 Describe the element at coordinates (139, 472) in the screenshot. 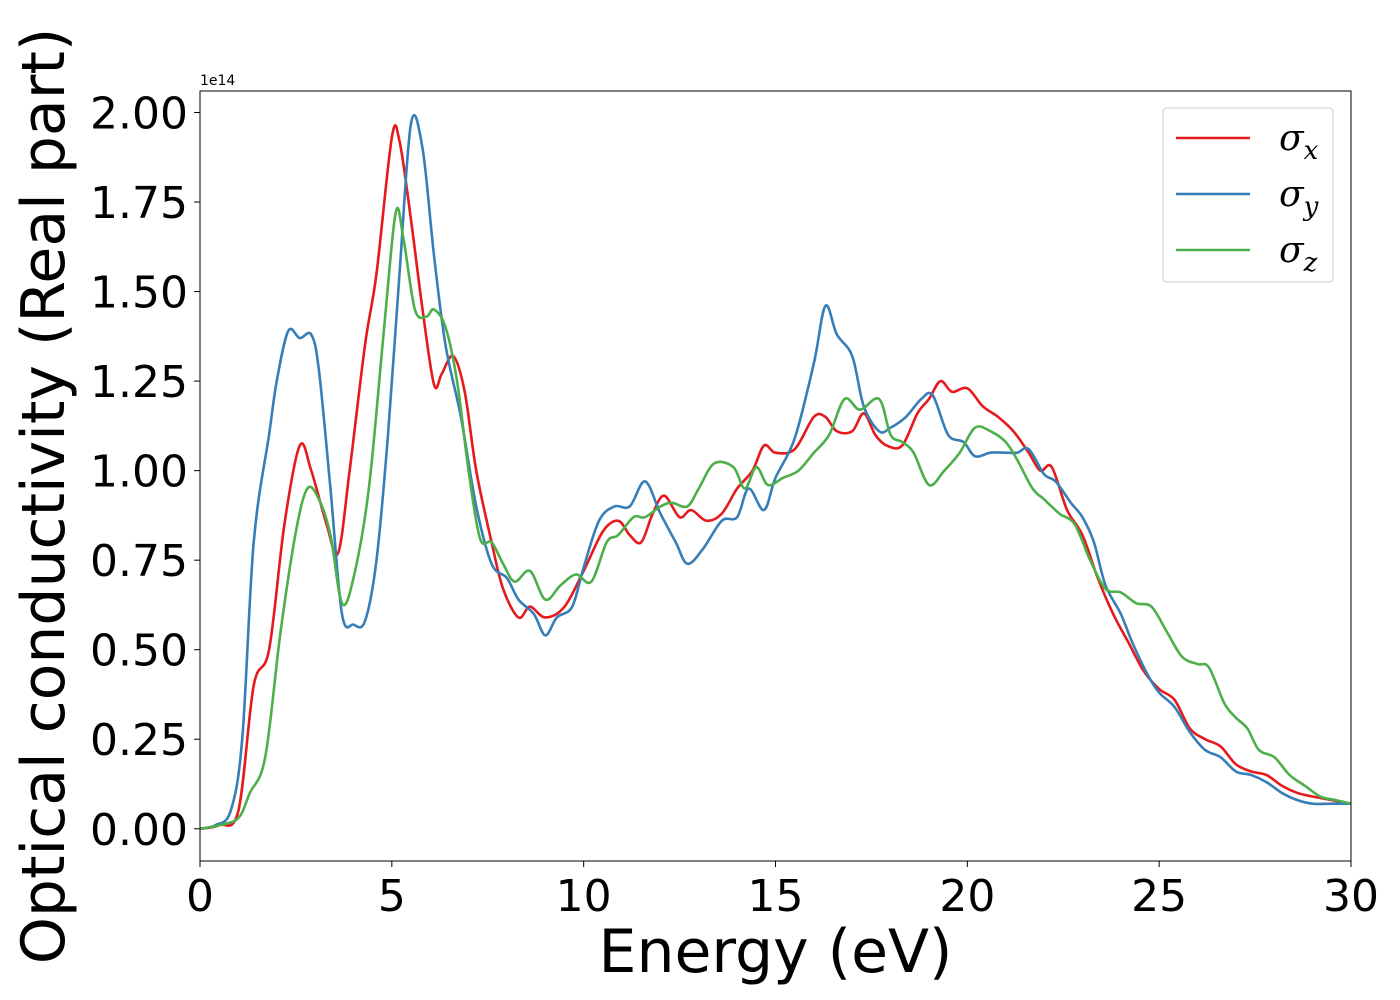

I see `y-tick-label: 1.00` at that location.